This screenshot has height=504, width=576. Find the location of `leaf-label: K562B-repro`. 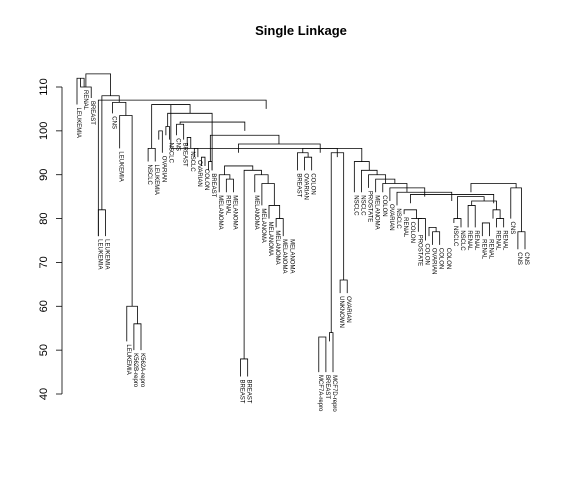

leaf-label: K562B-repro is located at coordinates (135, 370).